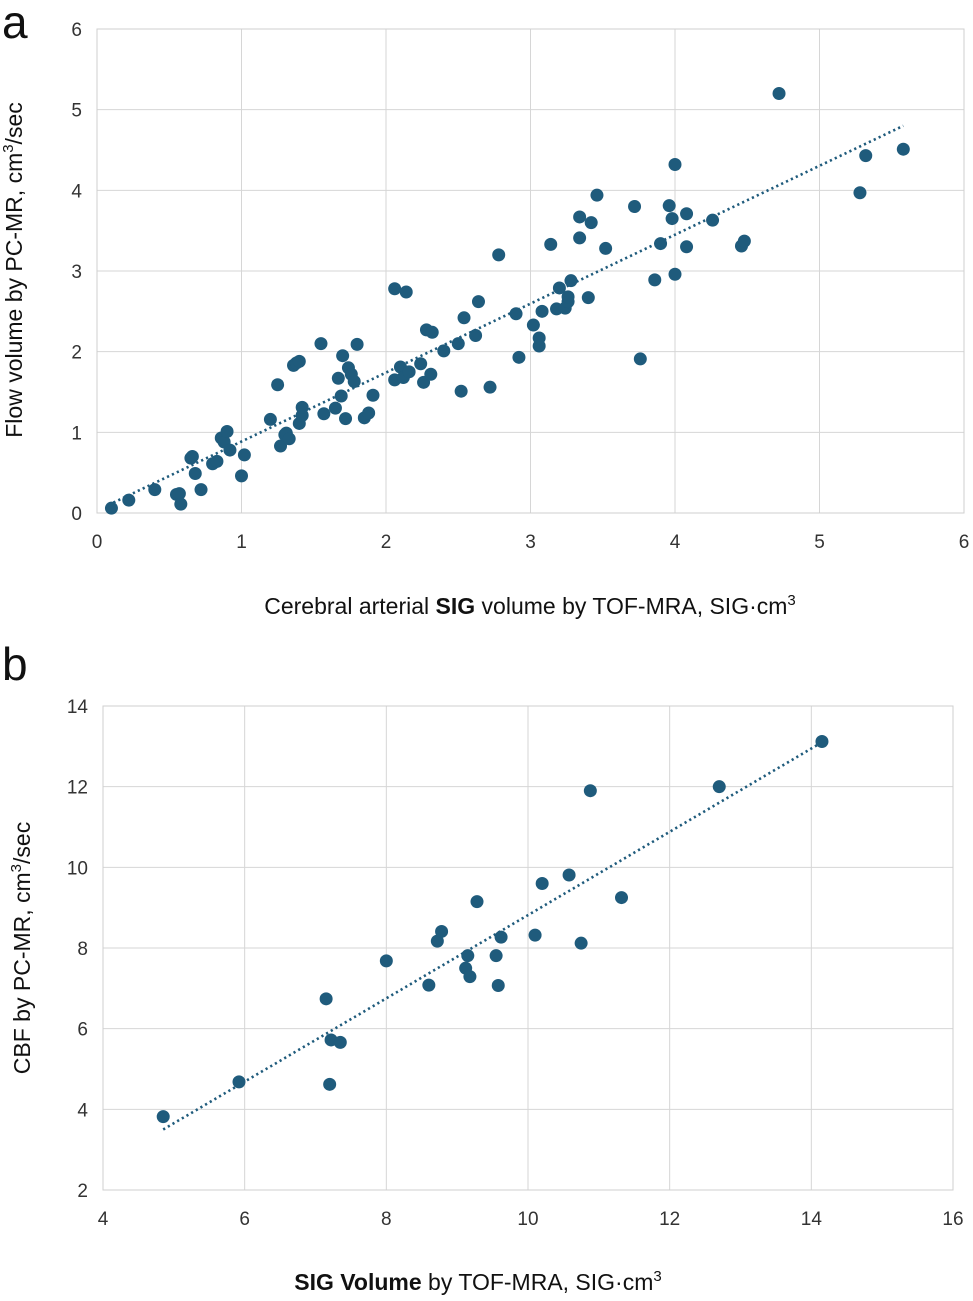 This screenshot has height=1301, width=973. Describe the element at coordinates (378, 1282) in the screenshot. I see `x-axis-title-part: Volume` at that location.